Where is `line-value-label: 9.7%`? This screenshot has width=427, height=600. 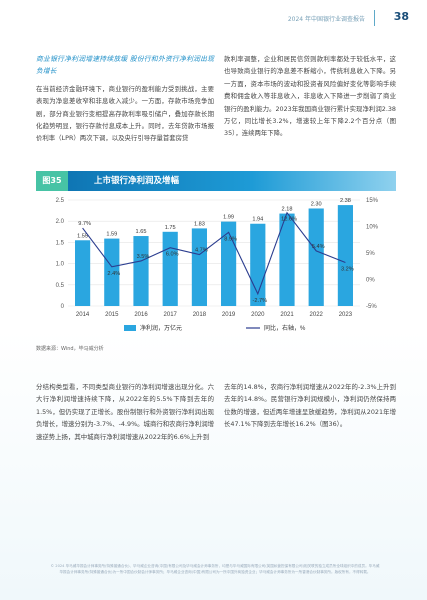 line-value-label: 9.7% is located at coordinates (84, 224).